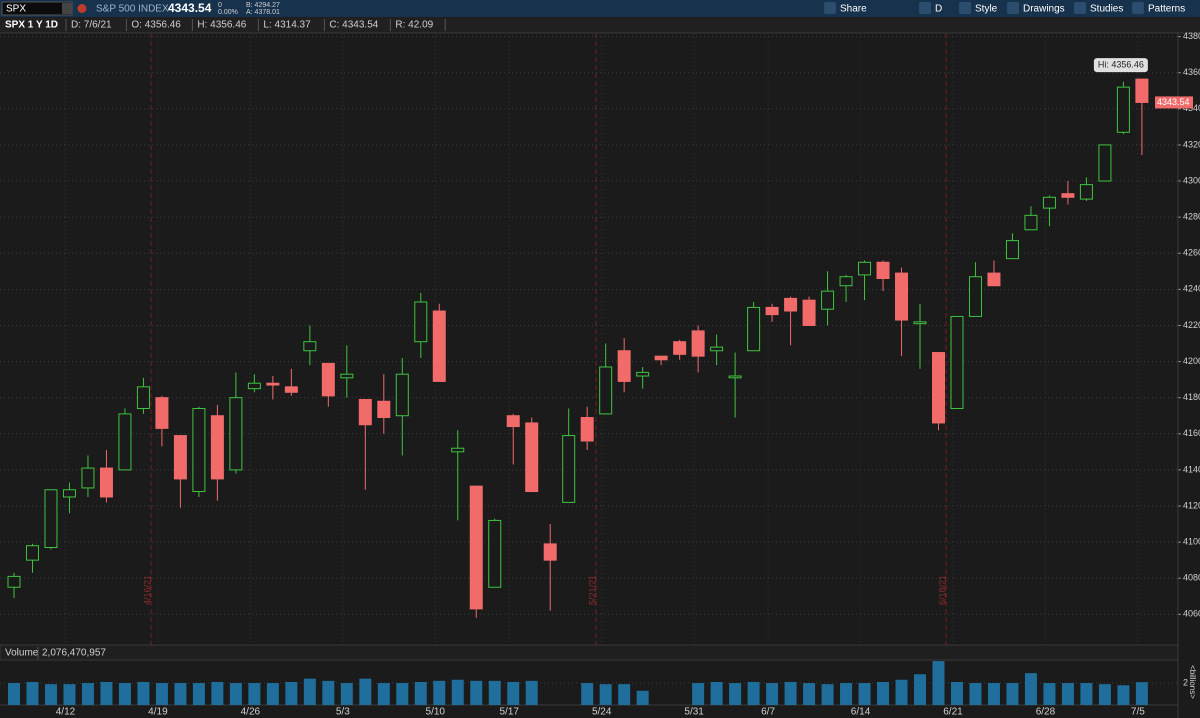  I want to click on y-tick-label: 4080, so click(1191, 578).